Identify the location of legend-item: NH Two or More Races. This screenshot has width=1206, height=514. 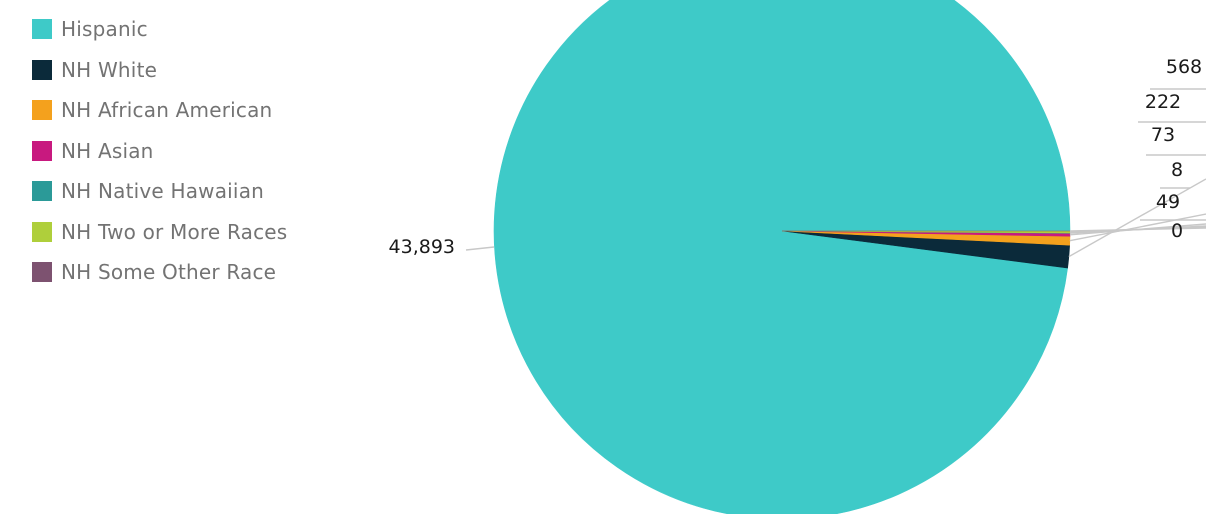
(159, 232).